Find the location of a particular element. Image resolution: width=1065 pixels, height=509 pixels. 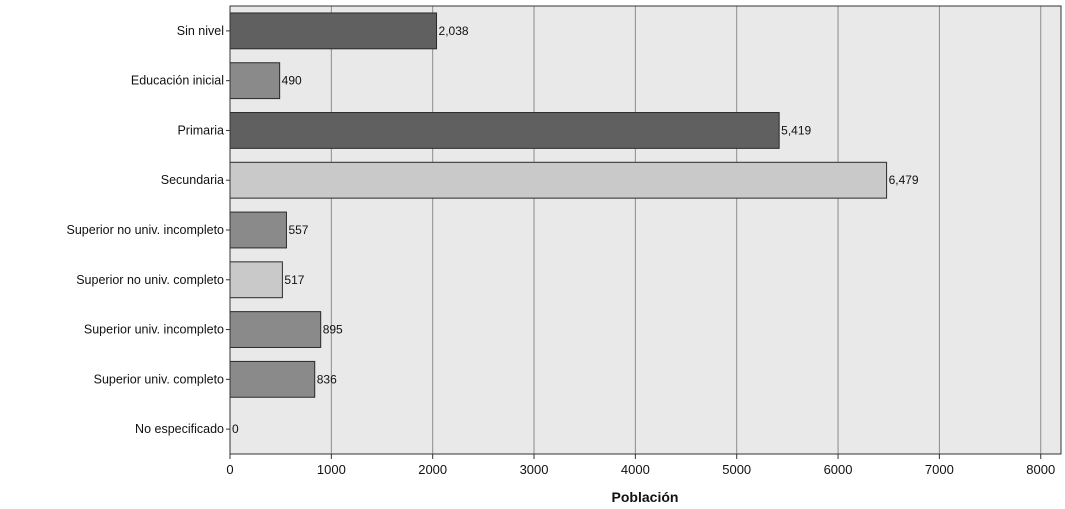

category-label: Superior univ. incompleto is located at coordinates (154, 330).